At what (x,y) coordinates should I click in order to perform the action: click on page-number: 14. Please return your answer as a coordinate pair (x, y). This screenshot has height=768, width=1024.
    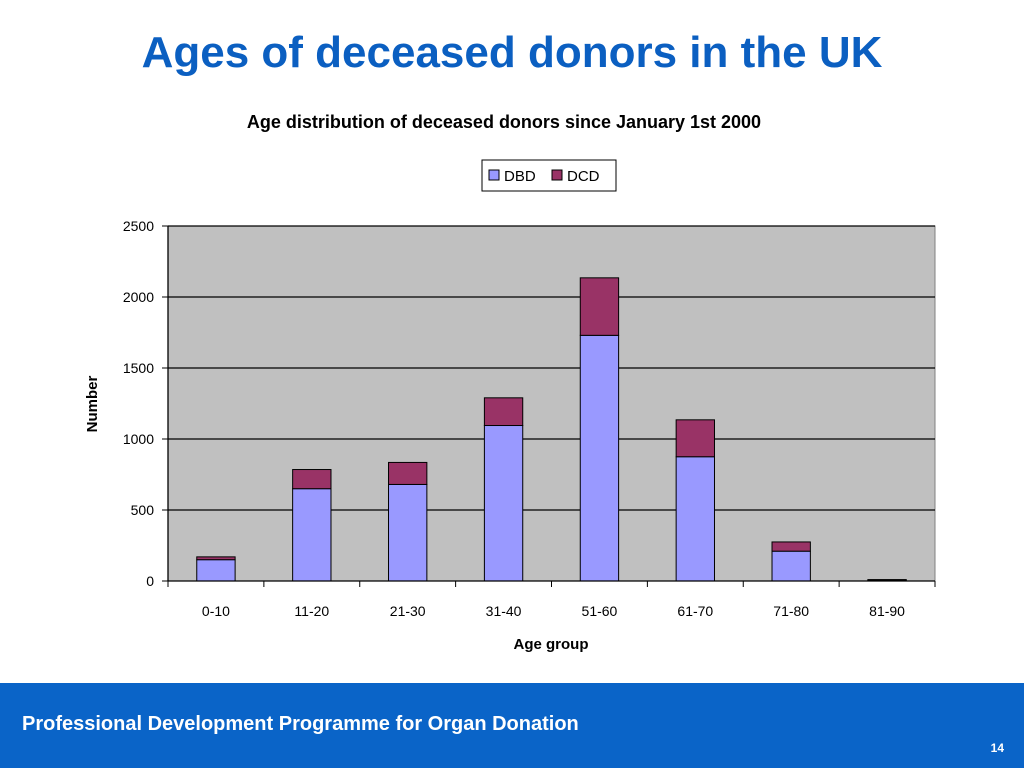
    Looking at the image, I should click on (997, 748).